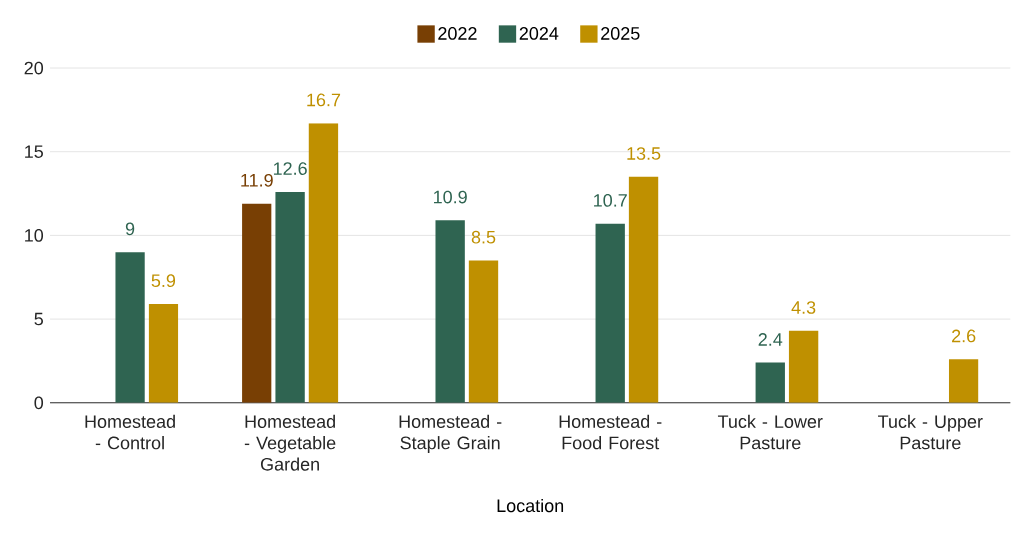  I want to click on data-label: 10.7, so click(610, 200).